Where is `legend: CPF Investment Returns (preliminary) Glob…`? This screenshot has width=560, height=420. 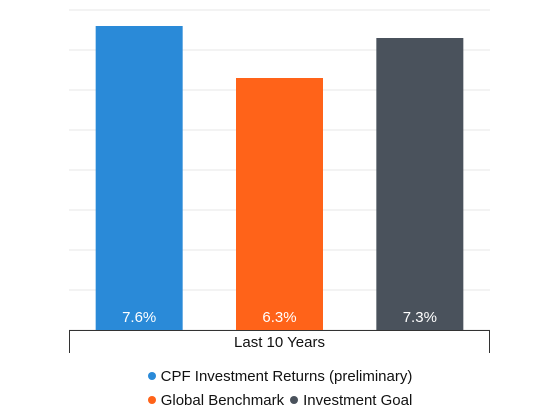
legend: CPF Investment Returns (preliminary) Glob… is located at coordinates (280, 389).